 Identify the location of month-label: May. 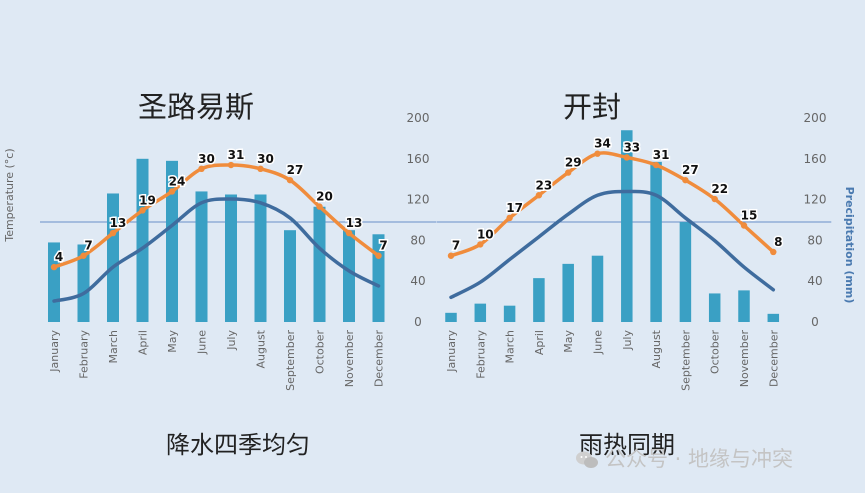
(568, 341).